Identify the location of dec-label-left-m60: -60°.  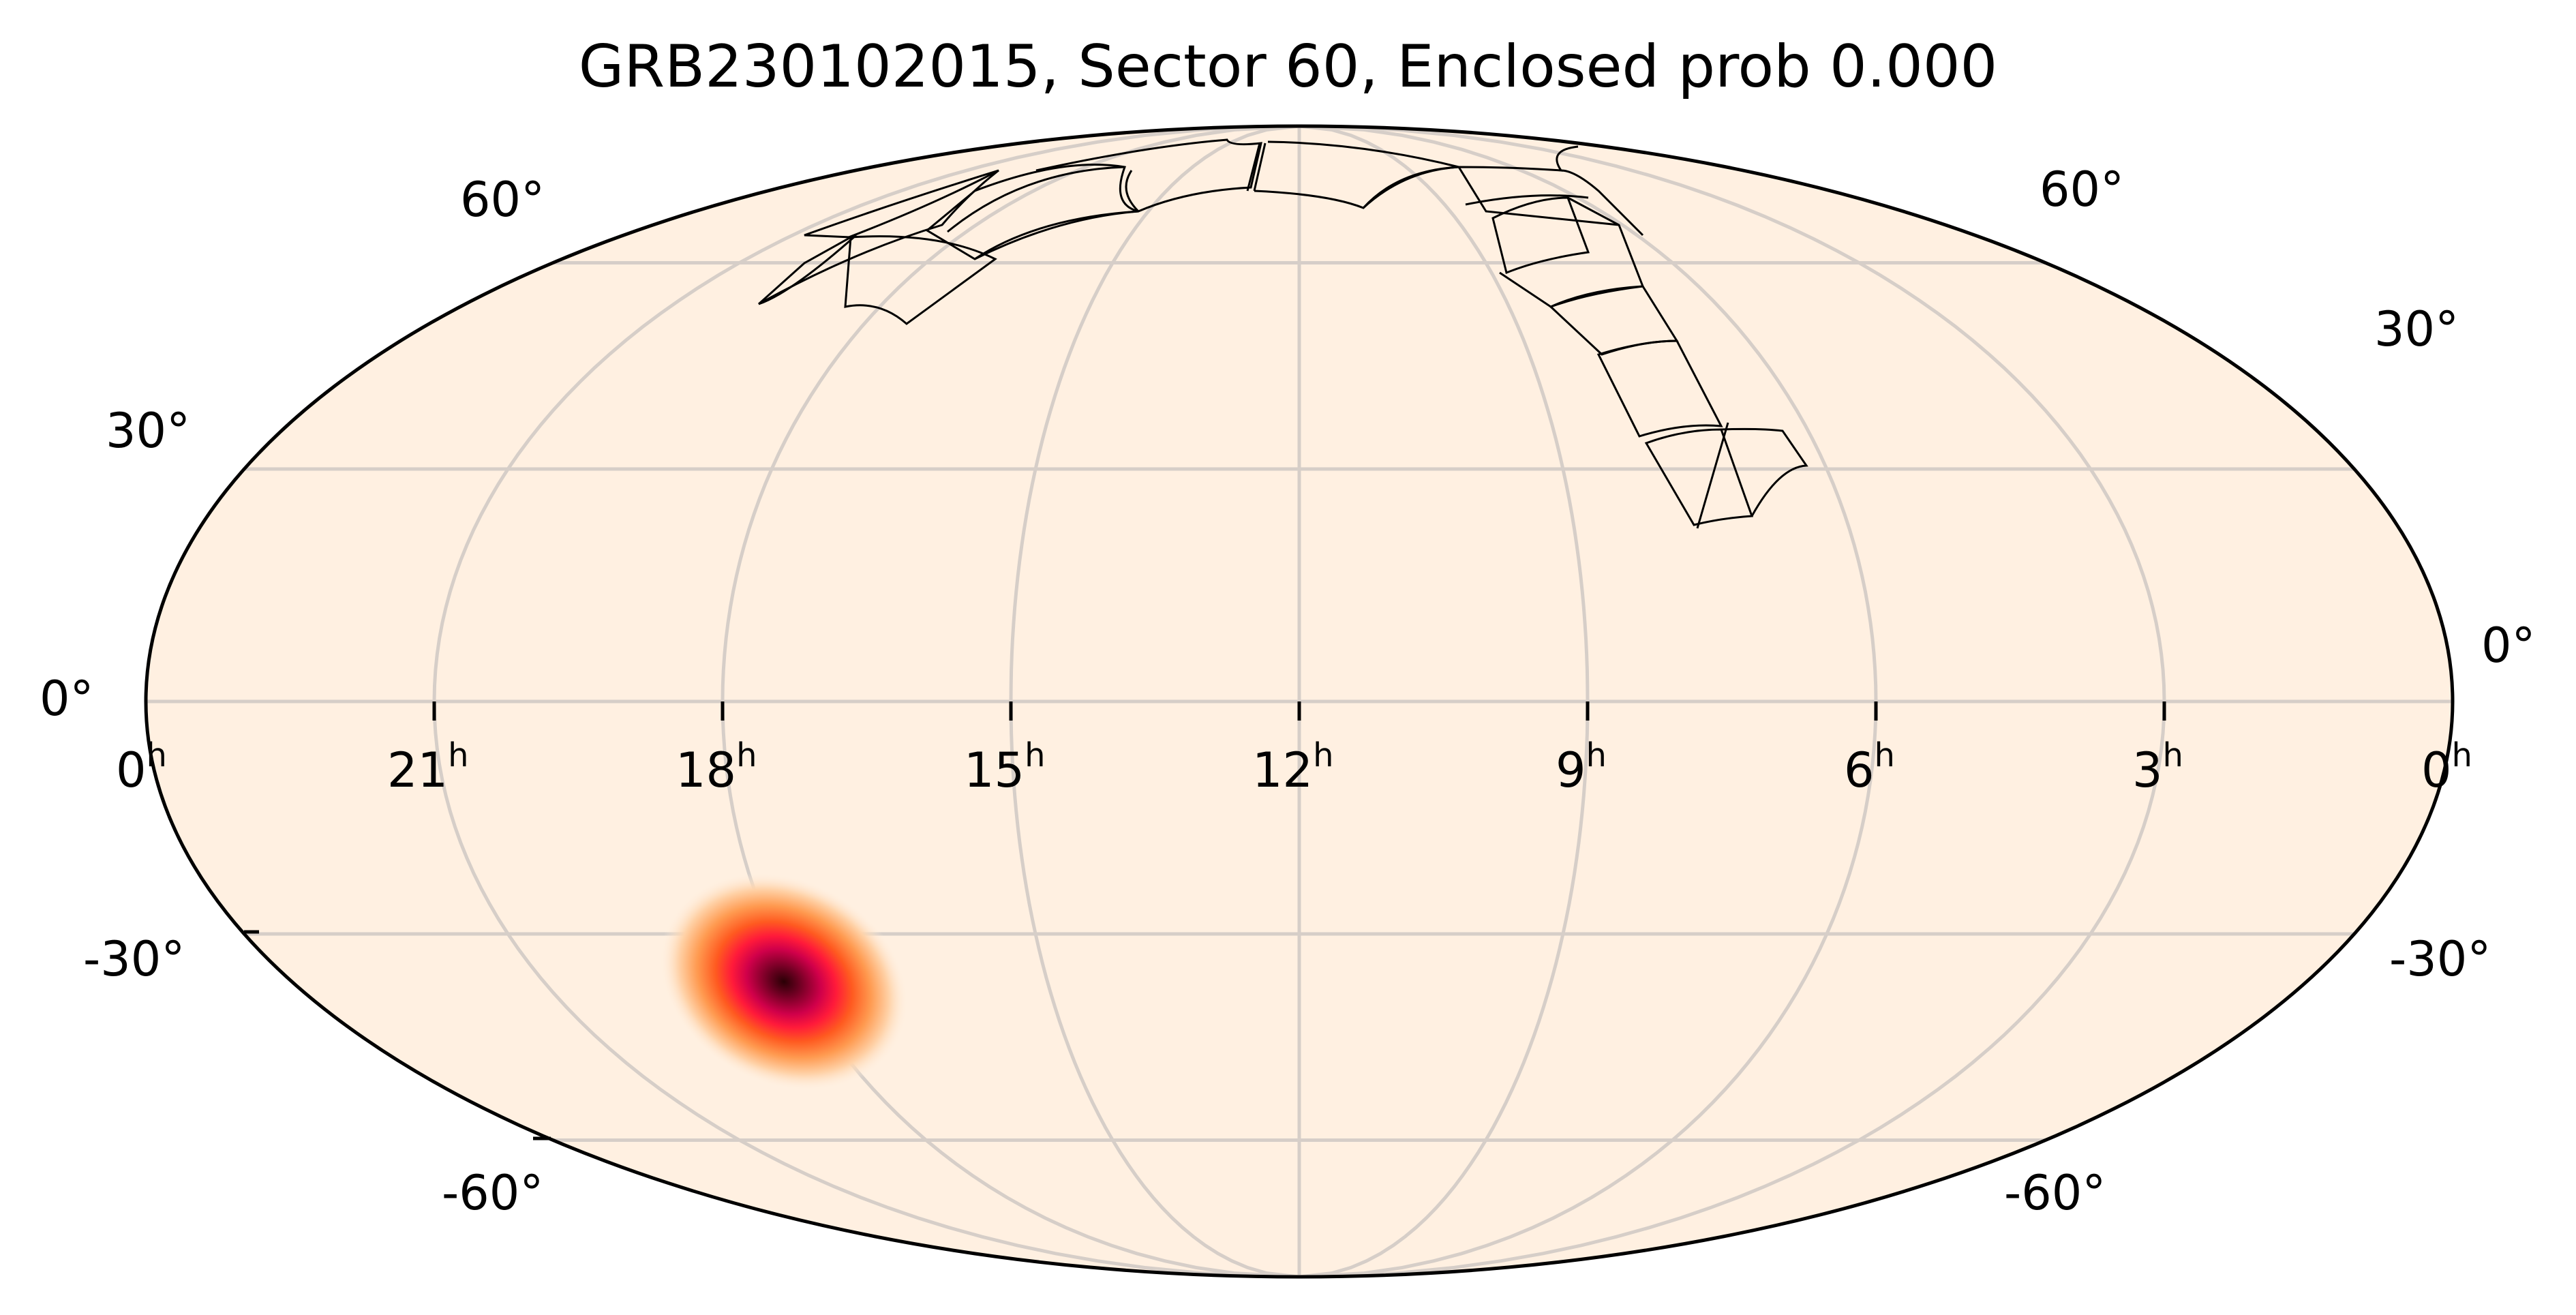
(493, 1193).